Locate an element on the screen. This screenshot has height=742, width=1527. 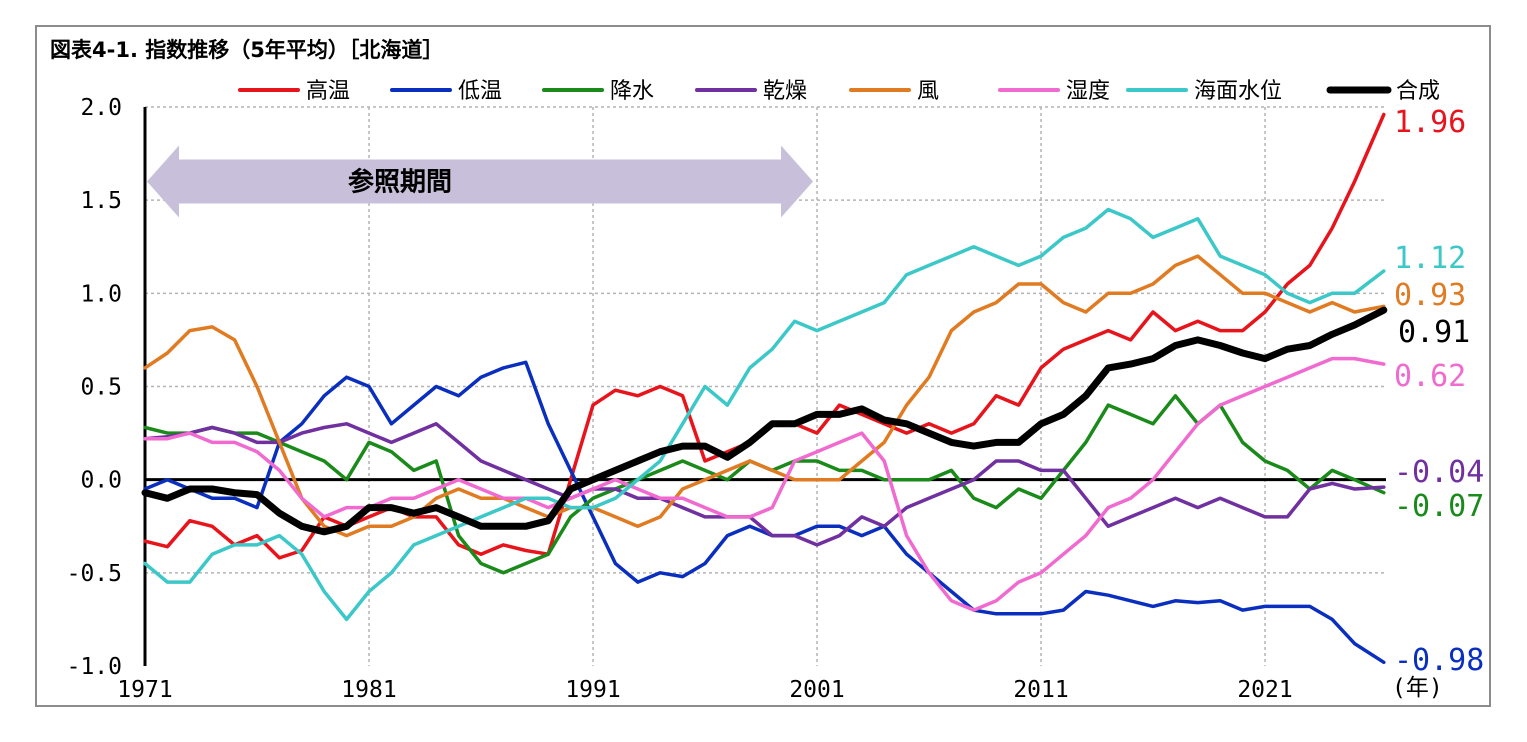
series-line-乾燥 is located at coordinates (764, 484).